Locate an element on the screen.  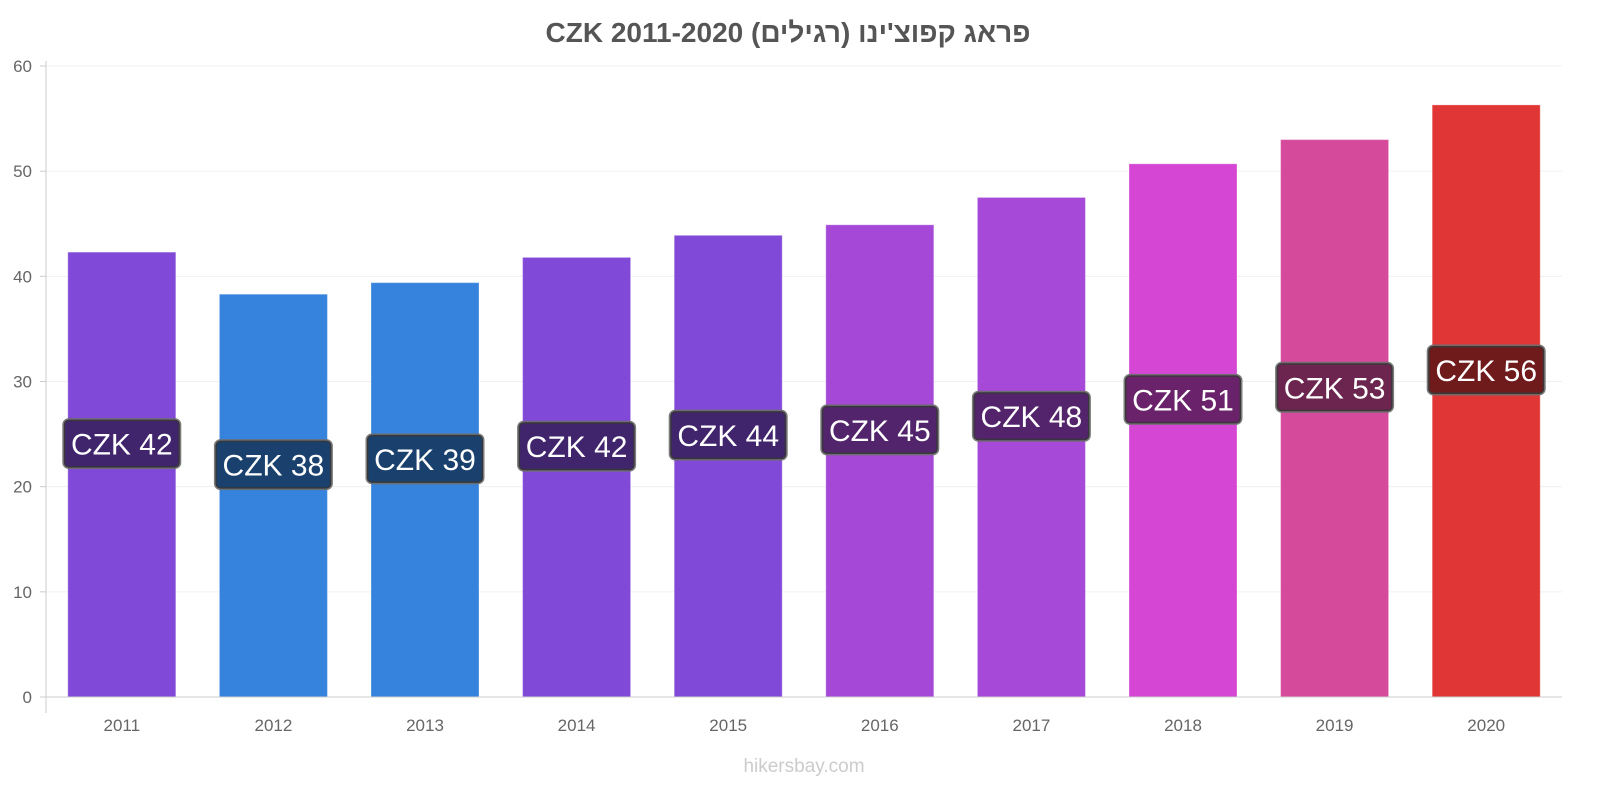
y-tick-label: 60 is located at coordinates (22, 66).